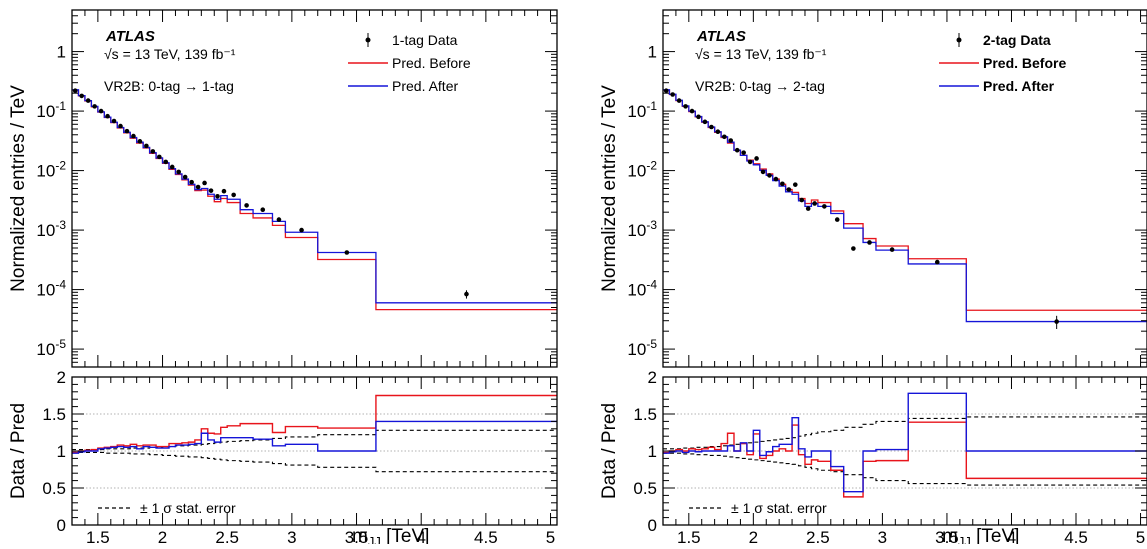  I want to click on right-y-tick-label: 10-5, so click(642, 348).